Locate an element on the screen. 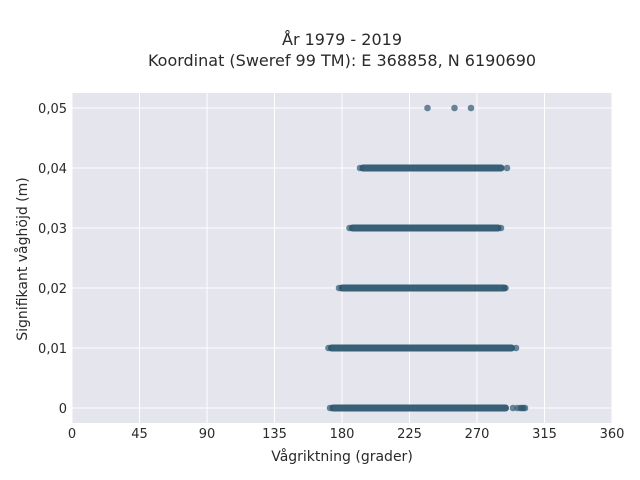 The width and height of the screenshot is (640, 480). x-tick-label: 315 is located at coordinates (544, 434).